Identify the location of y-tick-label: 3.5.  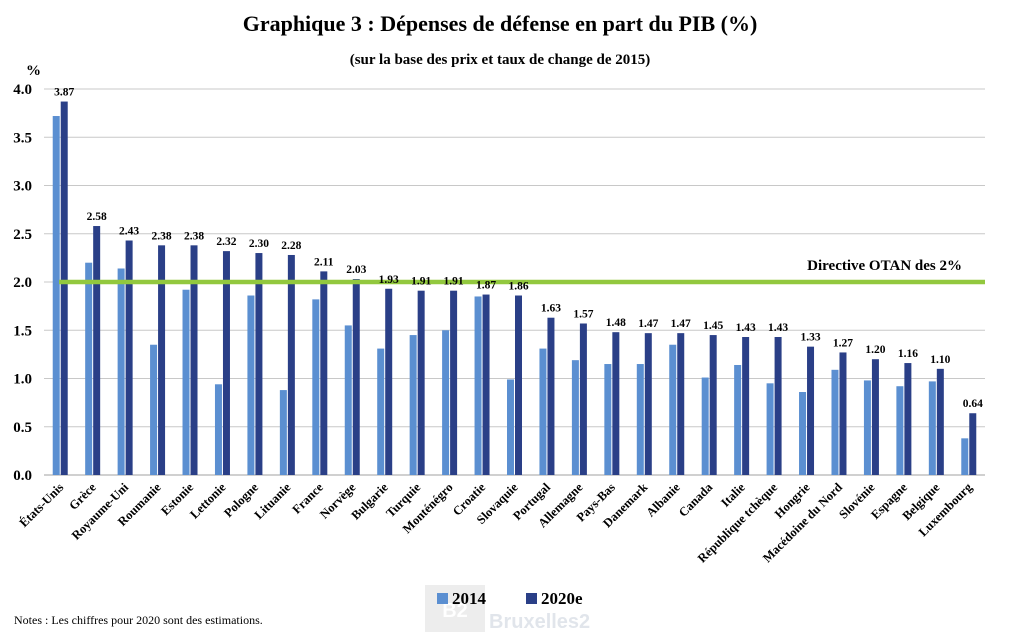
(22, 138).